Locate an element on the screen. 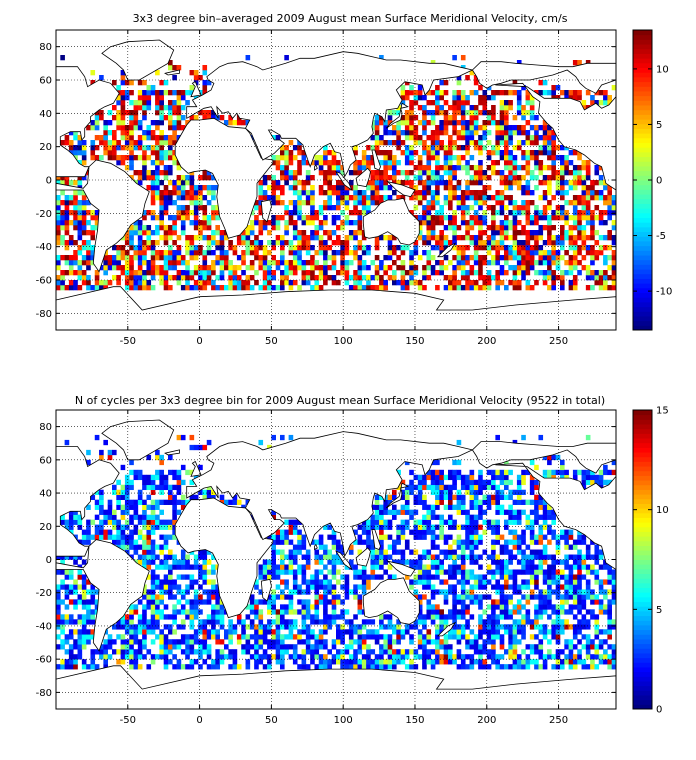 The width and height of the screenshot is (696, 760). colorbar-segment is located at coordinates (642, 37).